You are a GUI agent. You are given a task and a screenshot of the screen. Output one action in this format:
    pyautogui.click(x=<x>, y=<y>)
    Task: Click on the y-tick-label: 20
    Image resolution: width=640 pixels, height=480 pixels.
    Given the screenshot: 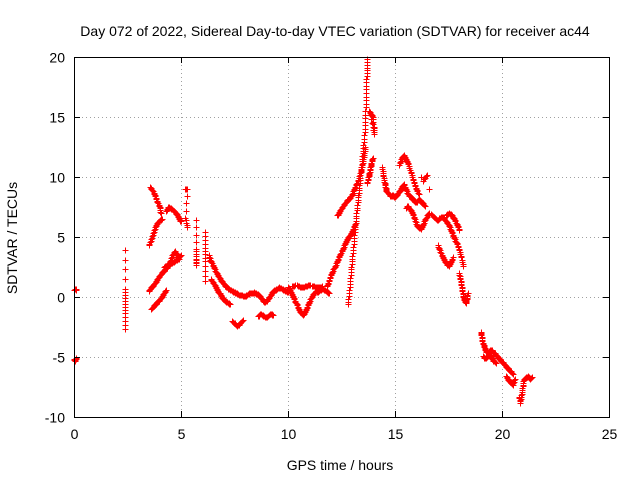 What is the action you would take?
    pyautogui.click(x=57, y=58)
    